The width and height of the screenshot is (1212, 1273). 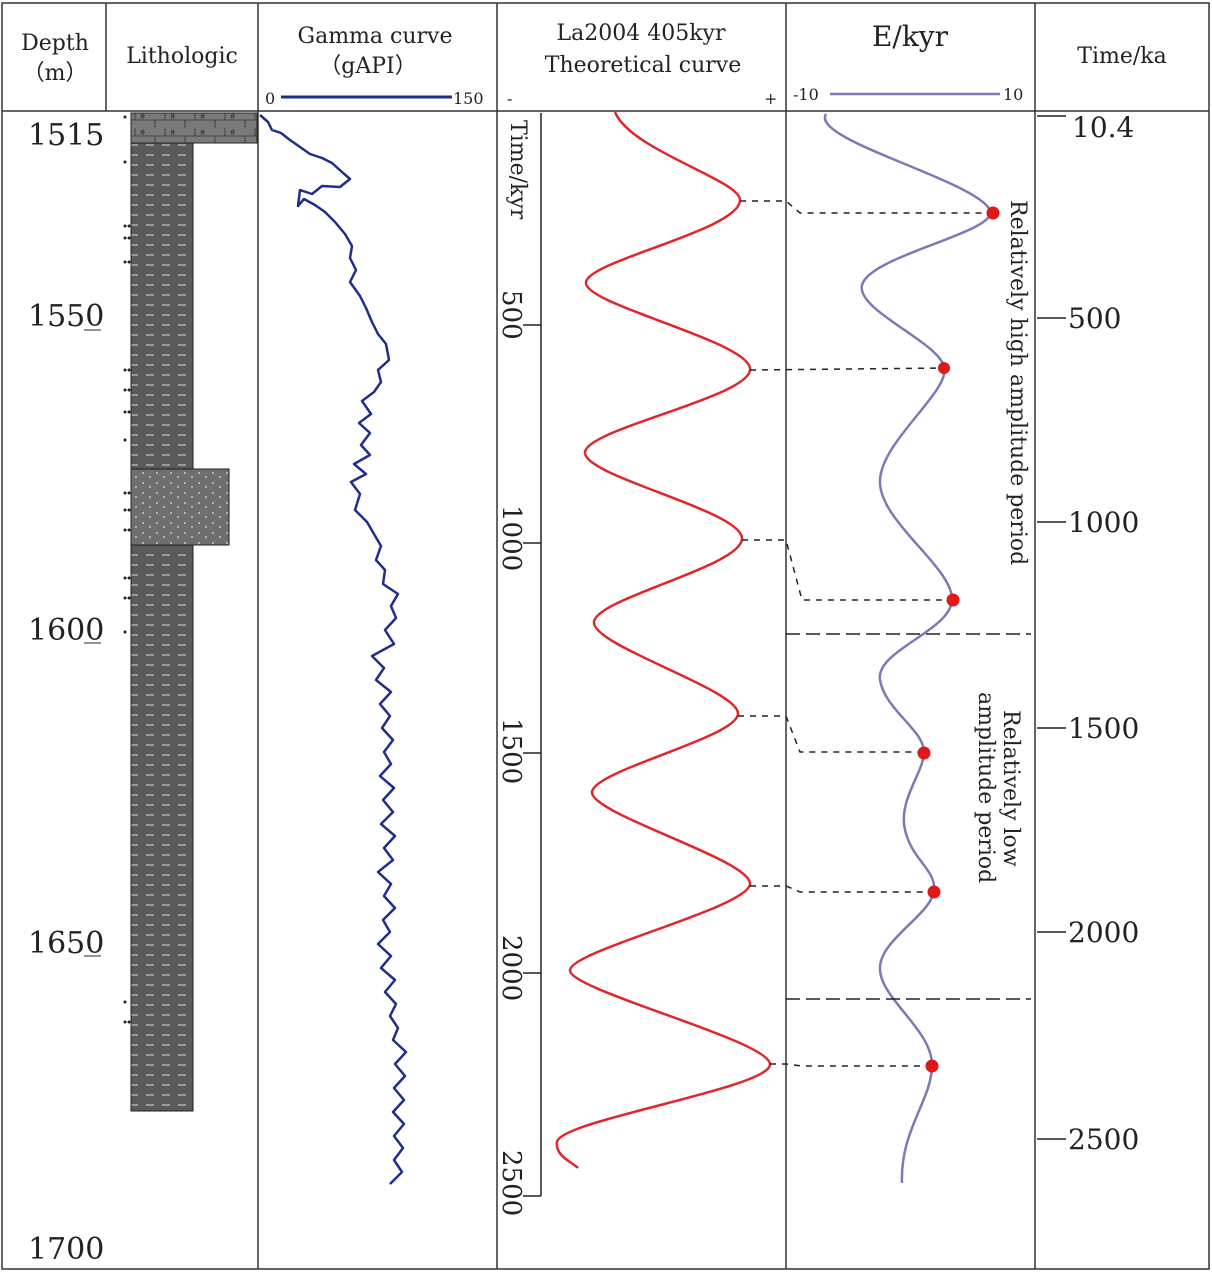 What do you see at coordinates (1103, 728) in the screenshot?
I see `time-label: 1500` at bounding box center [1103, 728].